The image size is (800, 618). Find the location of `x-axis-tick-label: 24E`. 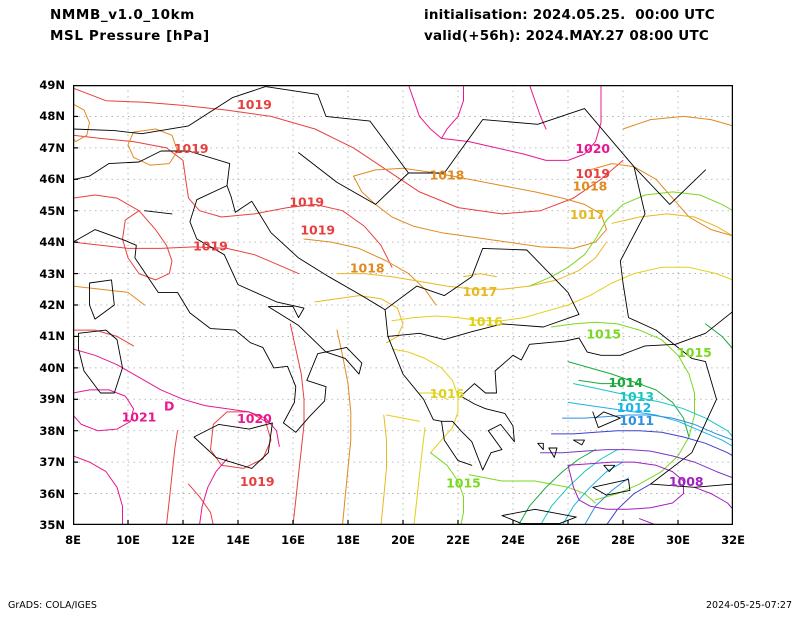

x-axis-tick-label: 24E is located at coordinates (513, 540).